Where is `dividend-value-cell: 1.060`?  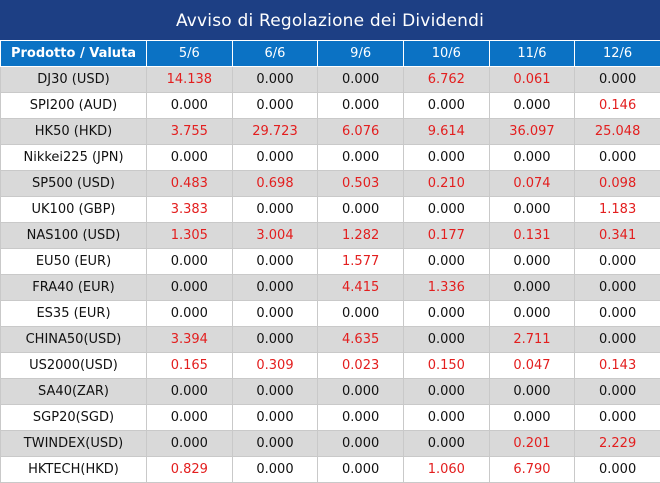 dividend-value-cell: 1.060 is located at coordinates (446, 469).